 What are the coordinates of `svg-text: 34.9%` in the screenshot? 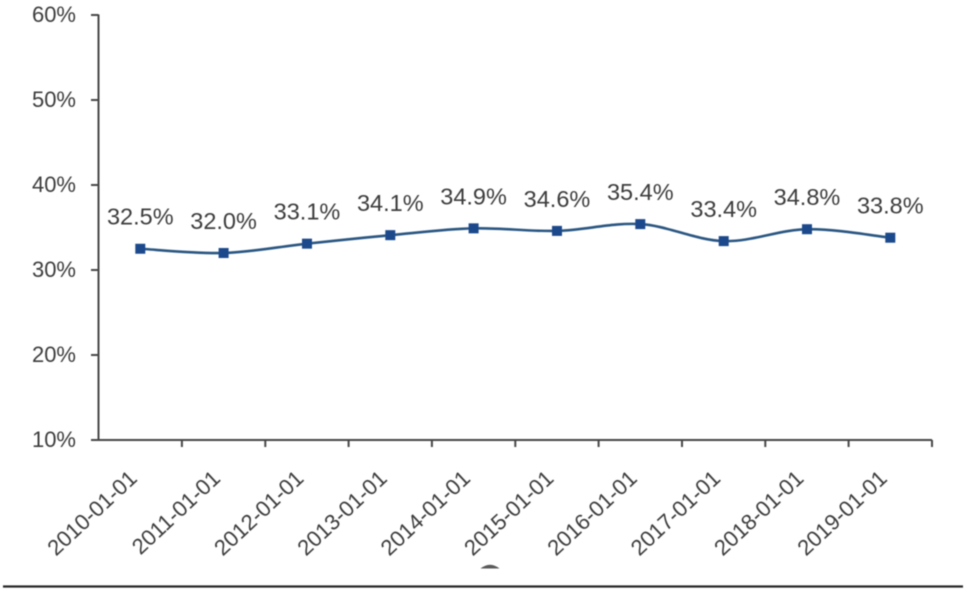 It's located at (473, 196).